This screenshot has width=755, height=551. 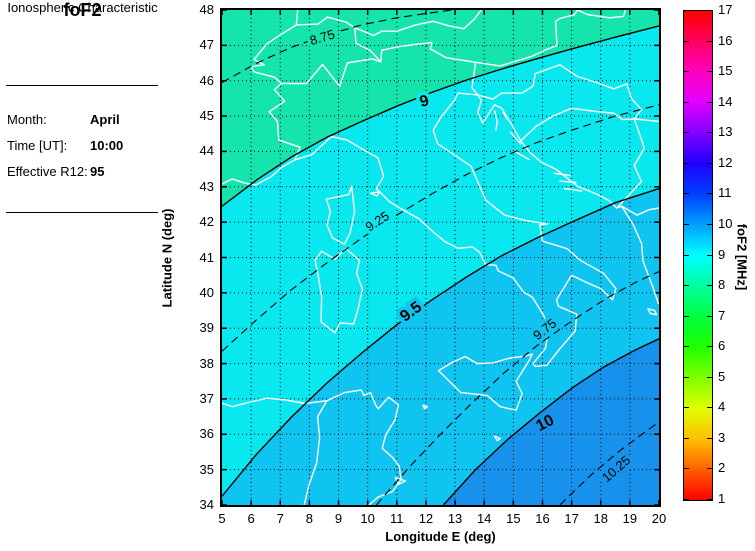 I want to click on colorbar-title: foF2 [MHz], so click(x=742, y=257).